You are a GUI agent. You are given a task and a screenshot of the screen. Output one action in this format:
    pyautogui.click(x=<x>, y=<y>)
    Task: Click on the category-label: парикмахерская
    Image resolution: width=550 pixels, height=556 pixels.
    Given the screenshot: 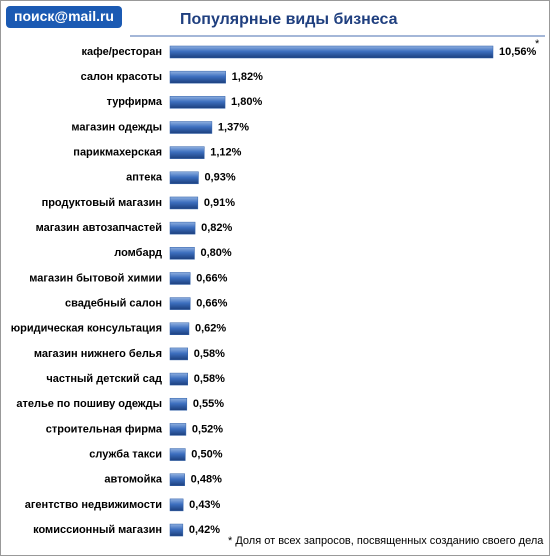 What is the action you would take?
    pyautogui.click(x=117, y=153)
    